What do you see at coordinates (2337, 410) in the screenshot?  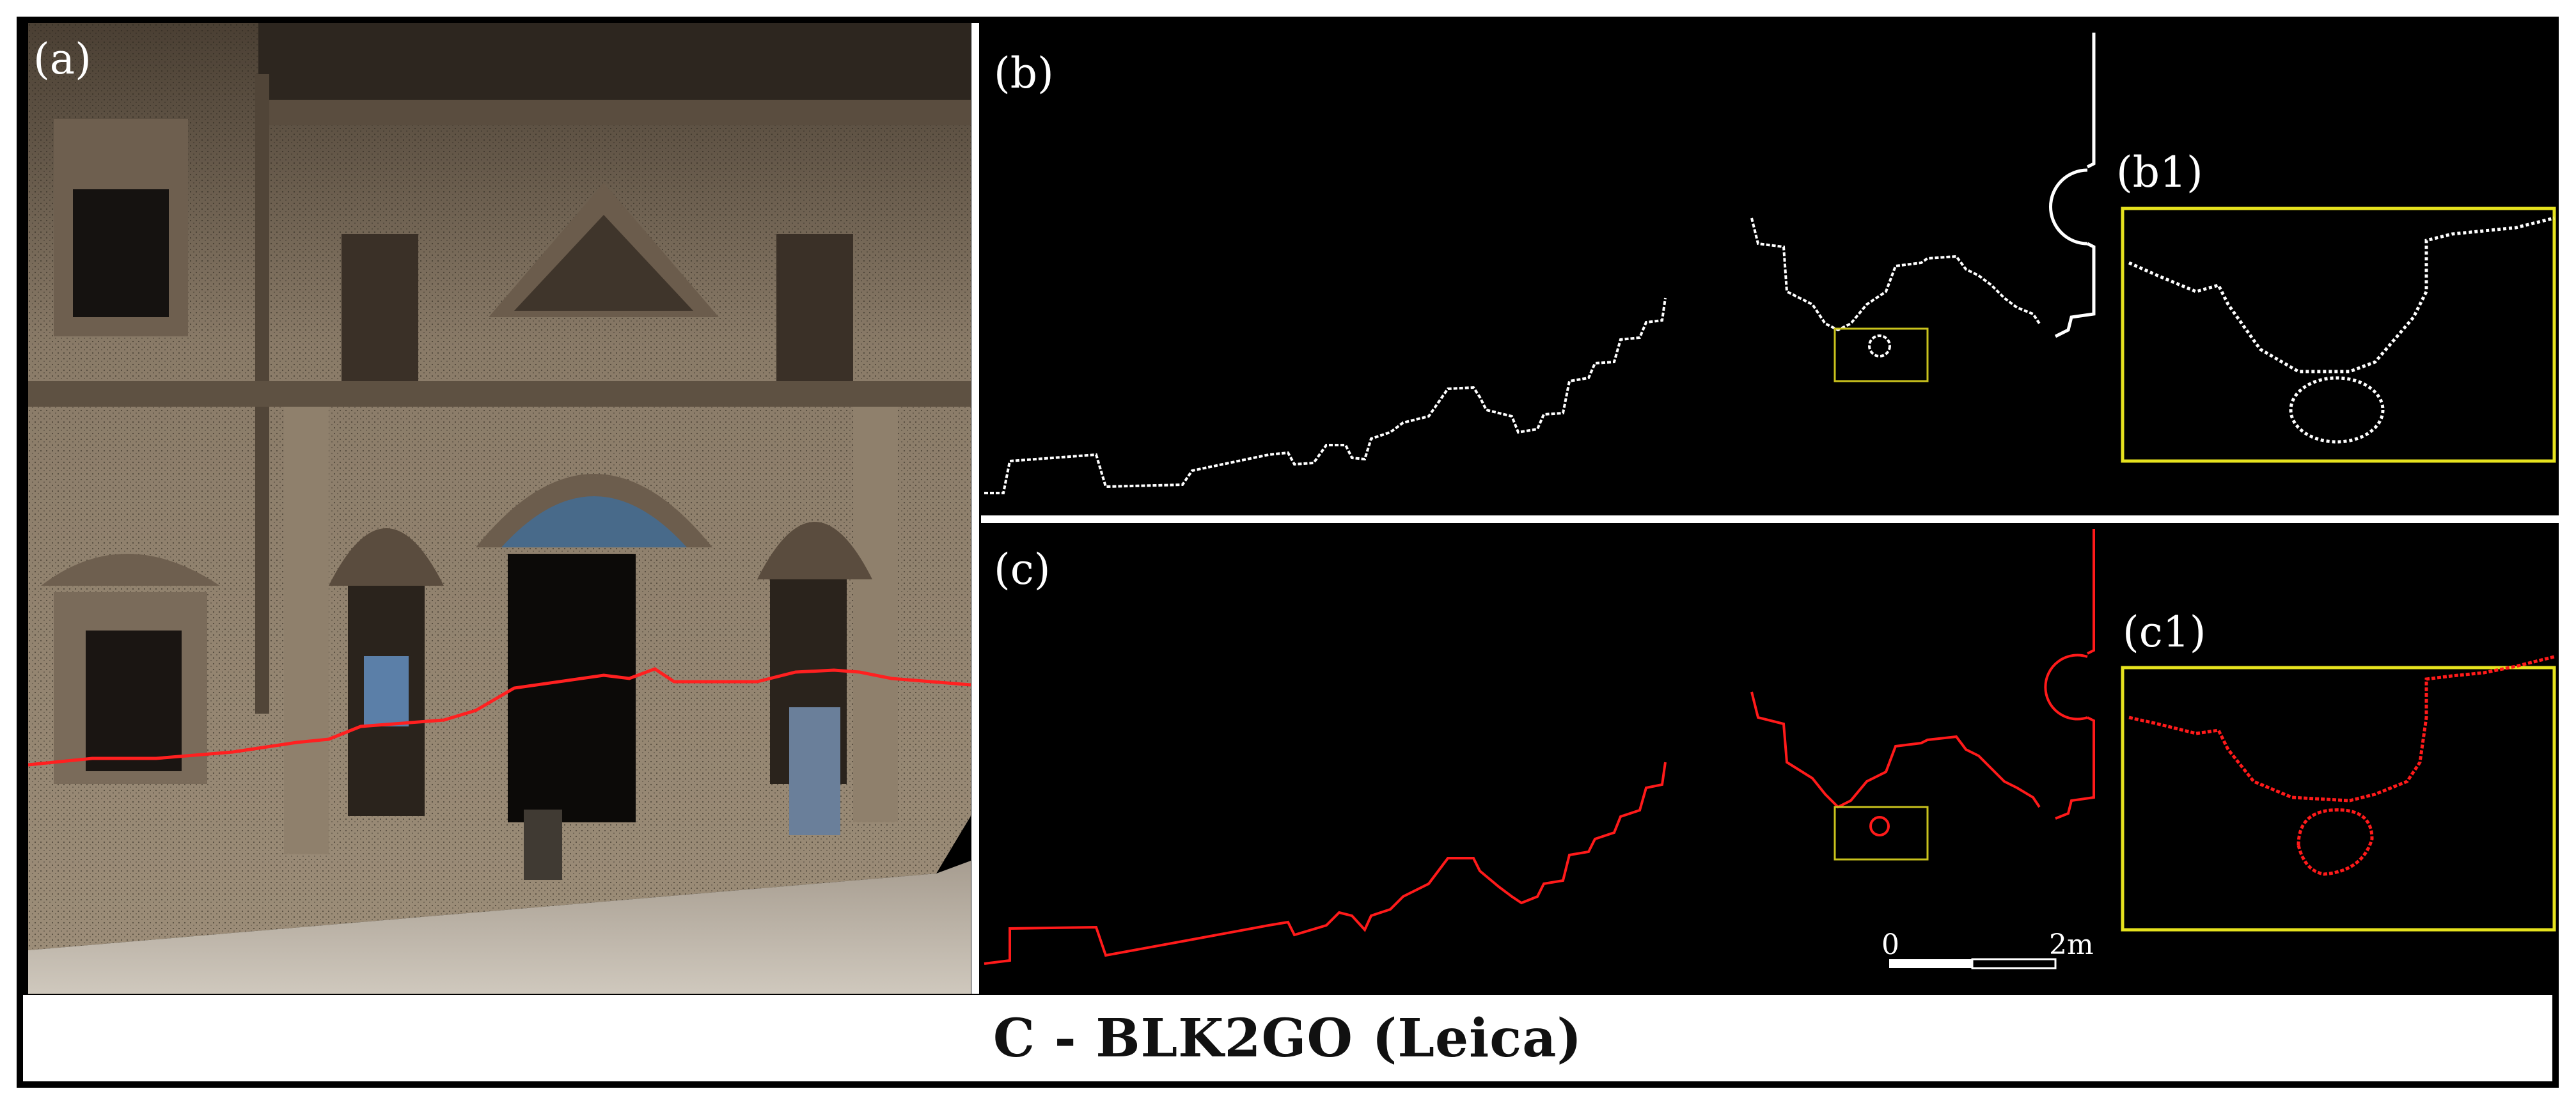 I see `inset-b1-column` at bounding box center [2337, 410].